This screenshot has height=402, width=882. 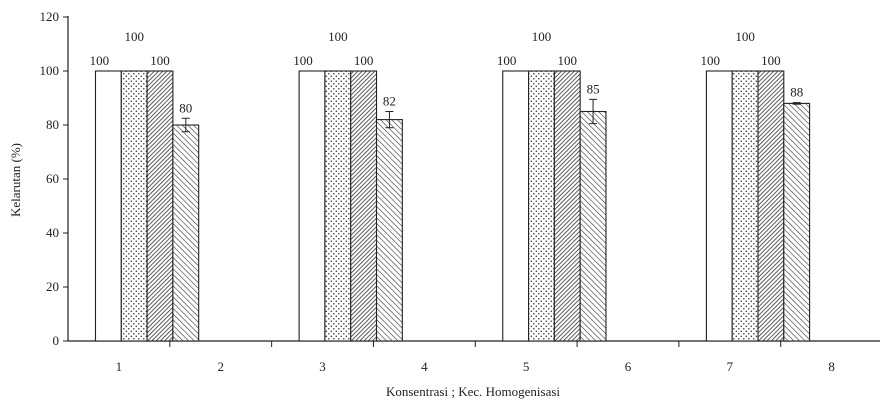 What do you see at coordinates (526, 366) in the screenshot?
I see `x-tick-label: 5` at bounding box center [526, 366].